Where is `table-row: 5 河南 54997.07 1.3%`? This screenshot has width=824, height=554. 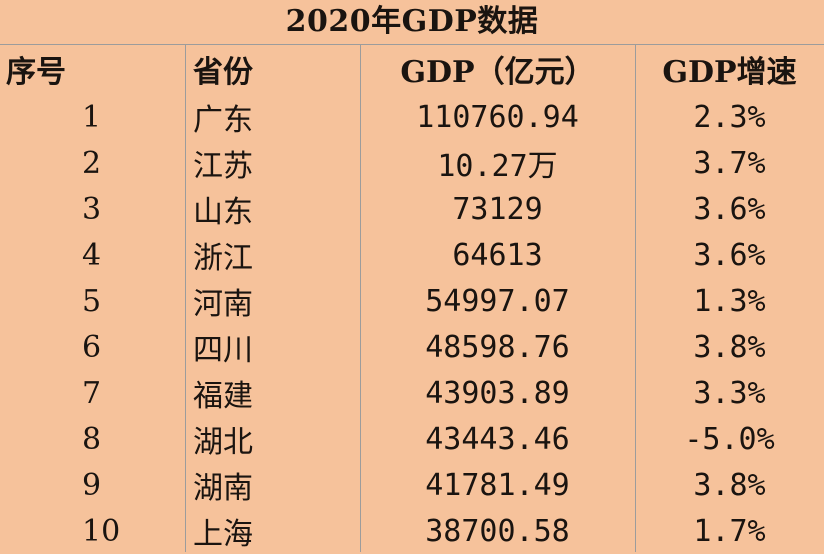 table-row: 5 河南 54997.07 1.3% is located at coordinates (412, 301).